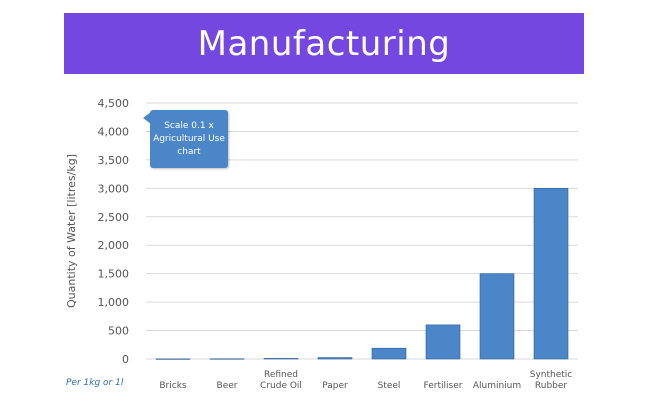  What do you see at coordinates (281, 380) in the screenshot?
I see `x-tick-label: Refined Crude Oil` at bounding box center [281, 380].